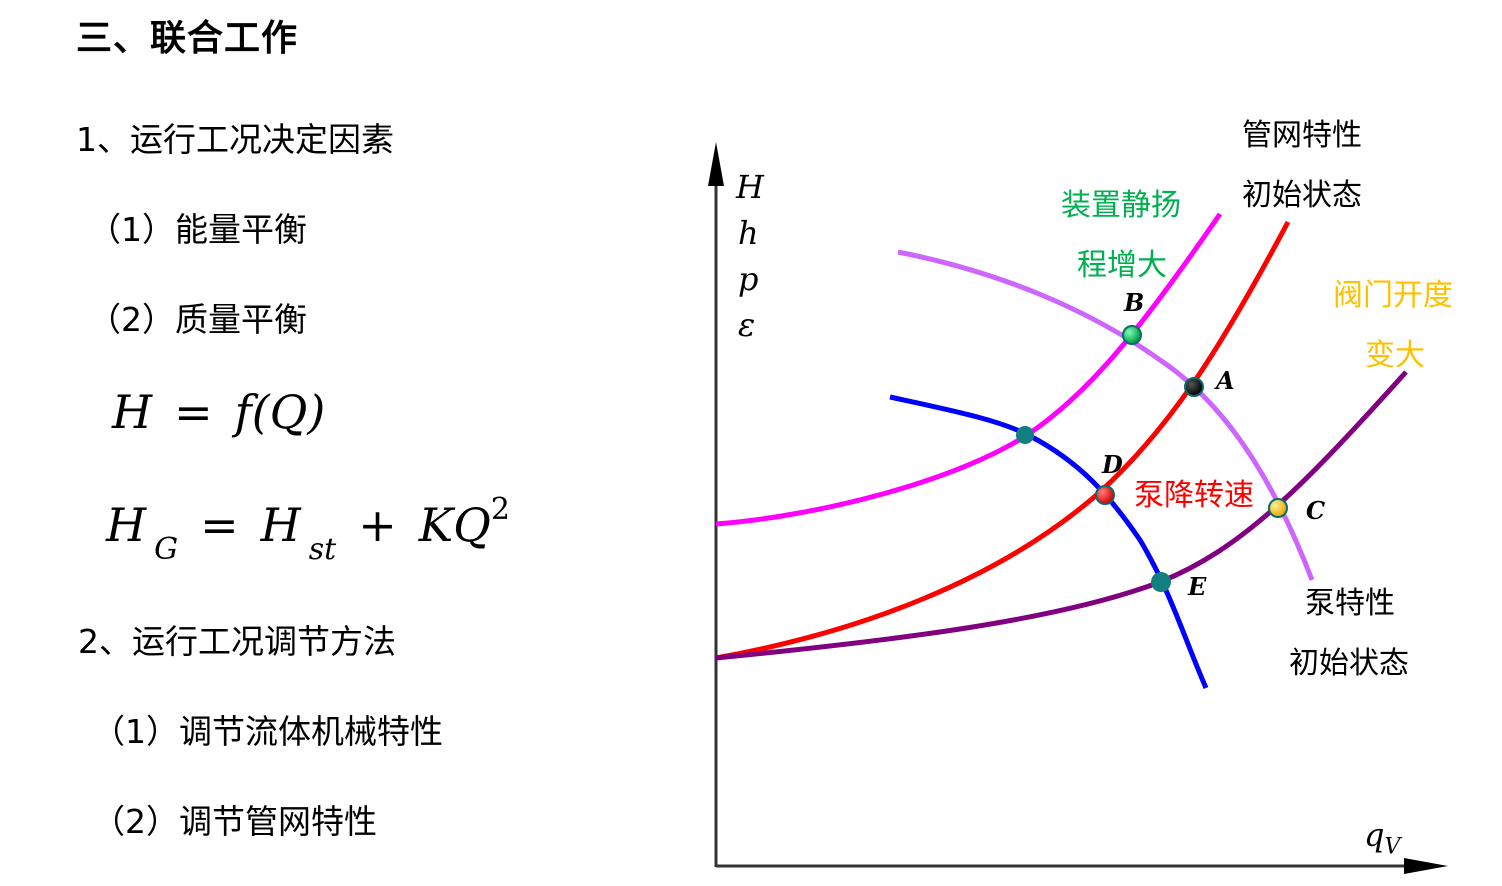 This screenshot has height=886, width=1502. I want to click on x-axis-arrow-icon, so click(1426, 866).